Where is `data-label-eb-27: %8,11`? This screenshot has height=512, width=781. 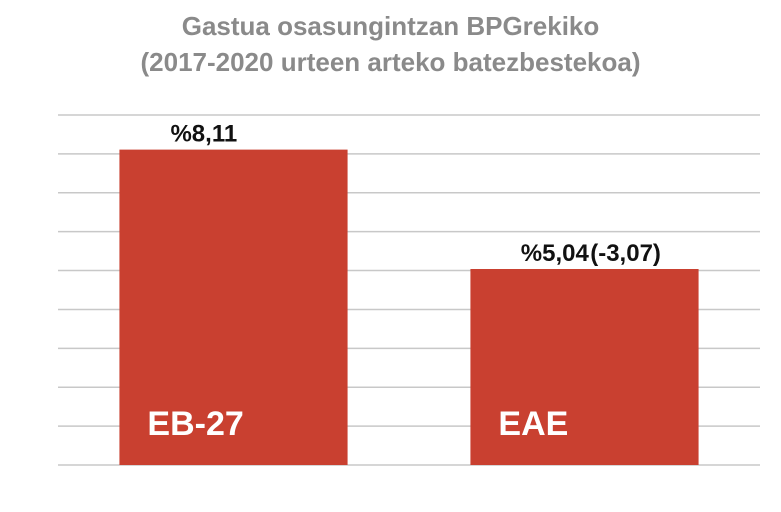 data-label-eb-27: %8,11 is located at coordinates (203, 134).